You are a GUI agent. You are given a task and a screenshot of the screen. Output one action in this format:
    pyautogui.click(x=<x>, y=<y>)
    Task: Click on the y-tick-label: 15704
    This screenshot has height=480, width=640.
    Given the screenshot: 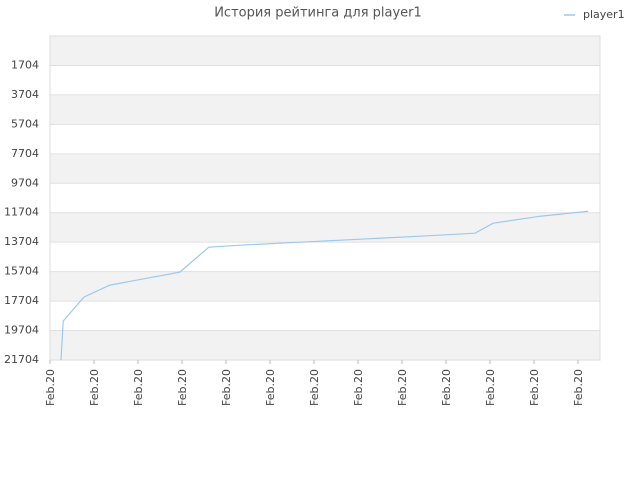 What is the action you would take?
    pyautogui.click(x=21, y=271)
    